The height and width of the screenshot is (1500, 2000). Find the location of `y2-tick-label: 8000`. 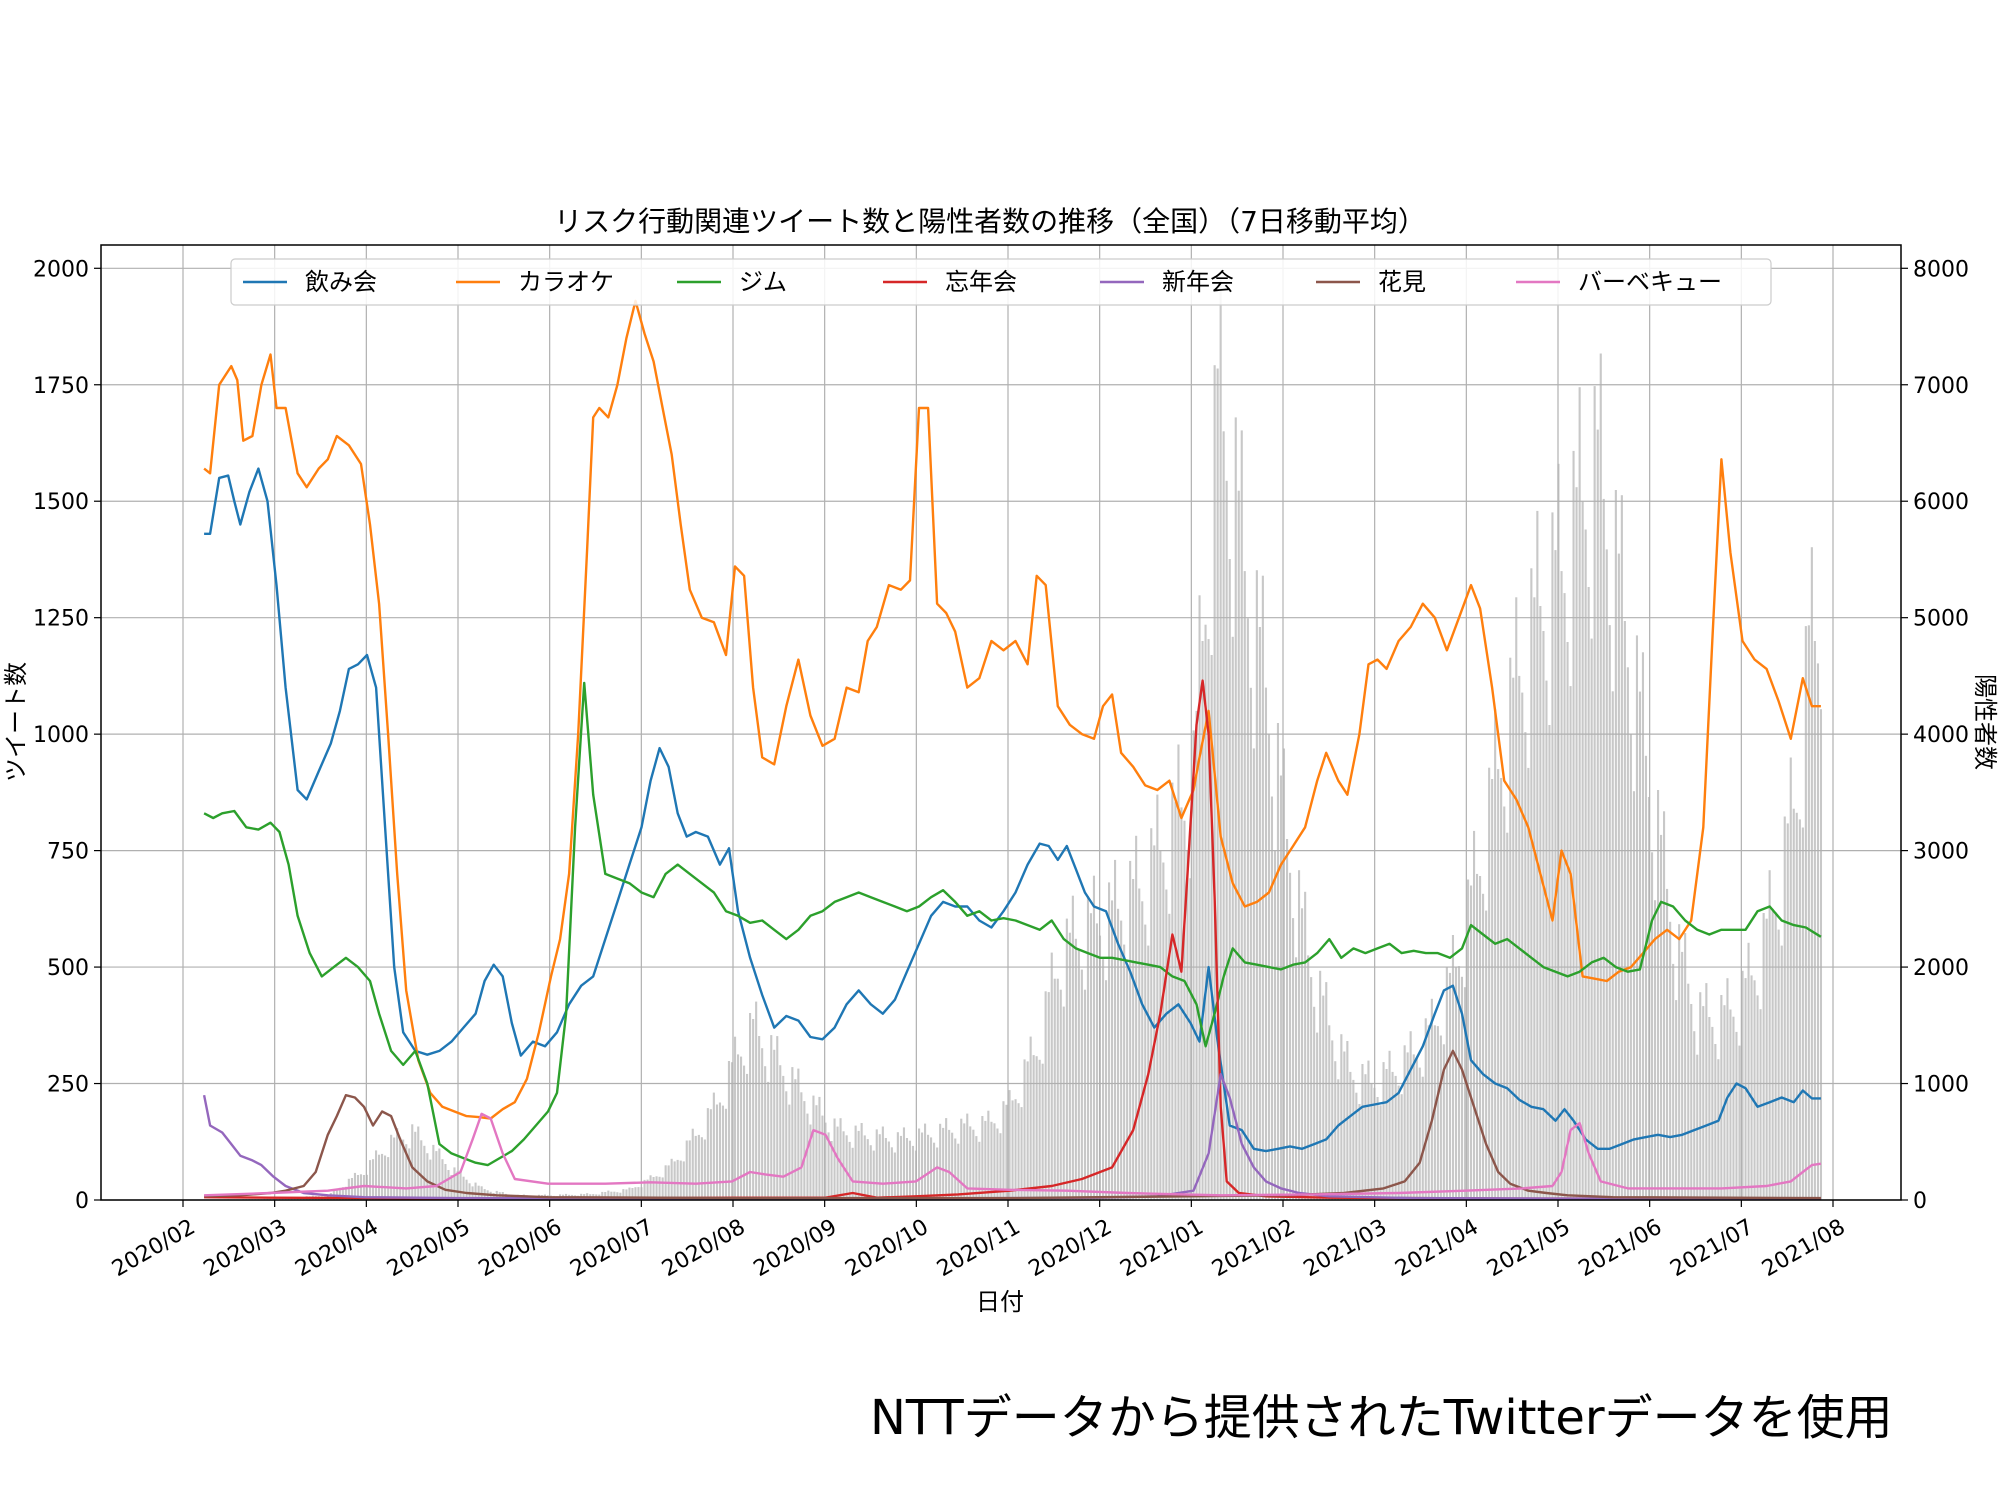

y2-tick-label: 8000 is located at coordinates (1941, 269).